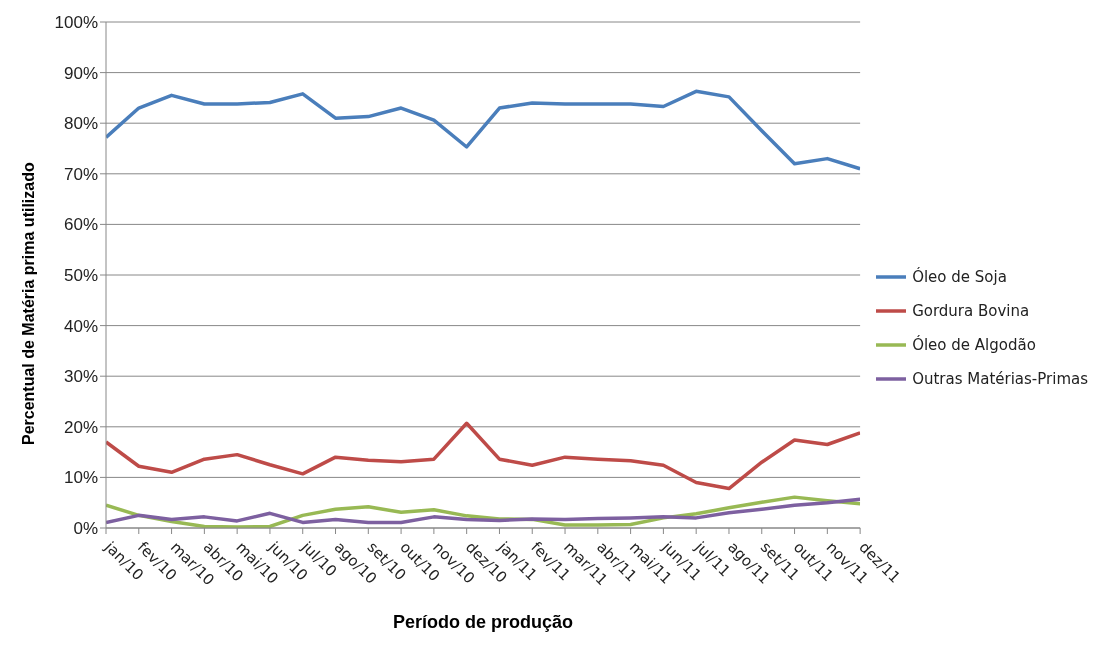 The width and height of the screenshot is (1110, 653). What do you see at coordinates (80, 276) in the screenshot?
I see `y-tick-label: 50%` at bounding box center [80, 276].